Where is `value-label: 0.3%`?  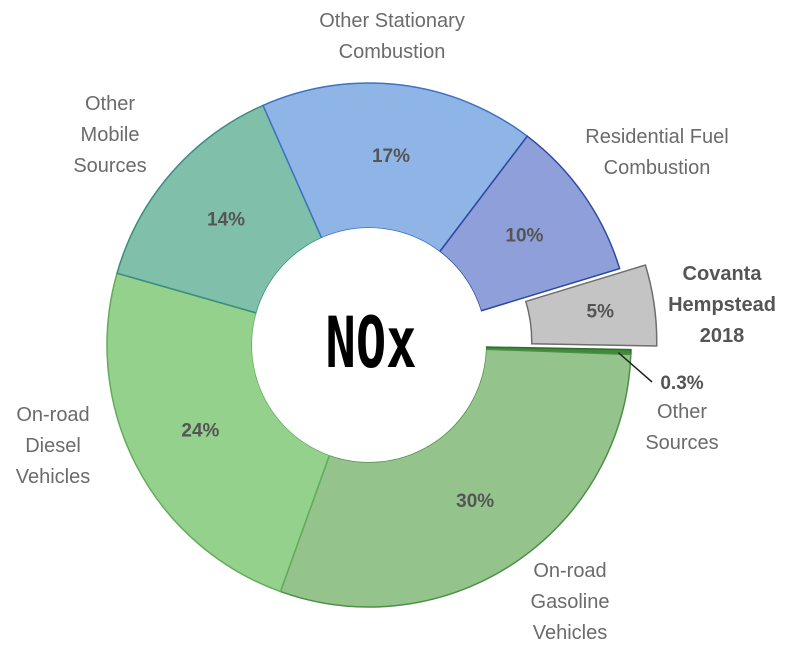 value-label: 0.3% is located at coordinates (681, 383).